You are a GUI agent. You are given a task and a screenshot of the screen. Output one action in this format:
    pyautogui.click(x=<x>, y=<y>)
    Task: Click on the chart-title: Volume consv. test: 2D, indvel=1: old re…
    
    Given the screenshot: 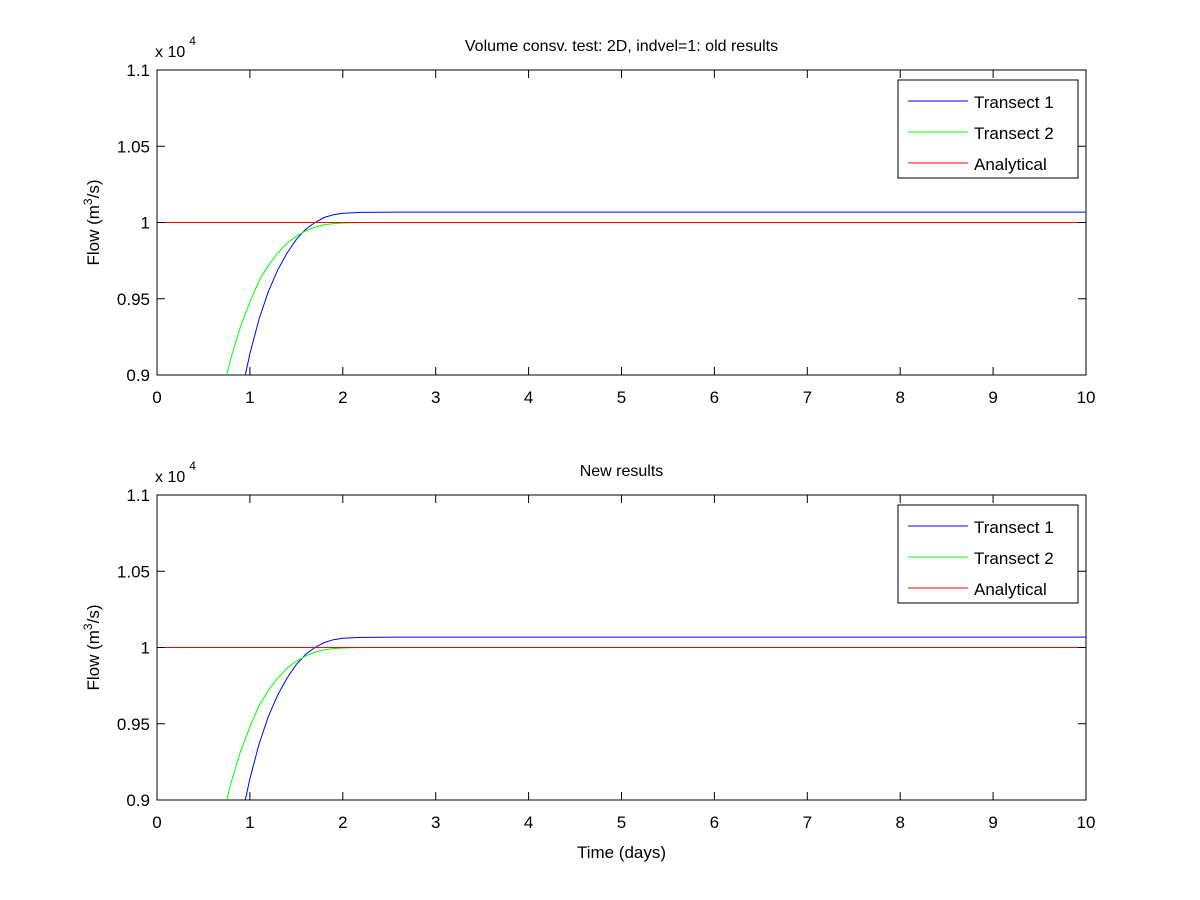 What is the action you would take?
    pyautogui.click(x=621, y=46)
    